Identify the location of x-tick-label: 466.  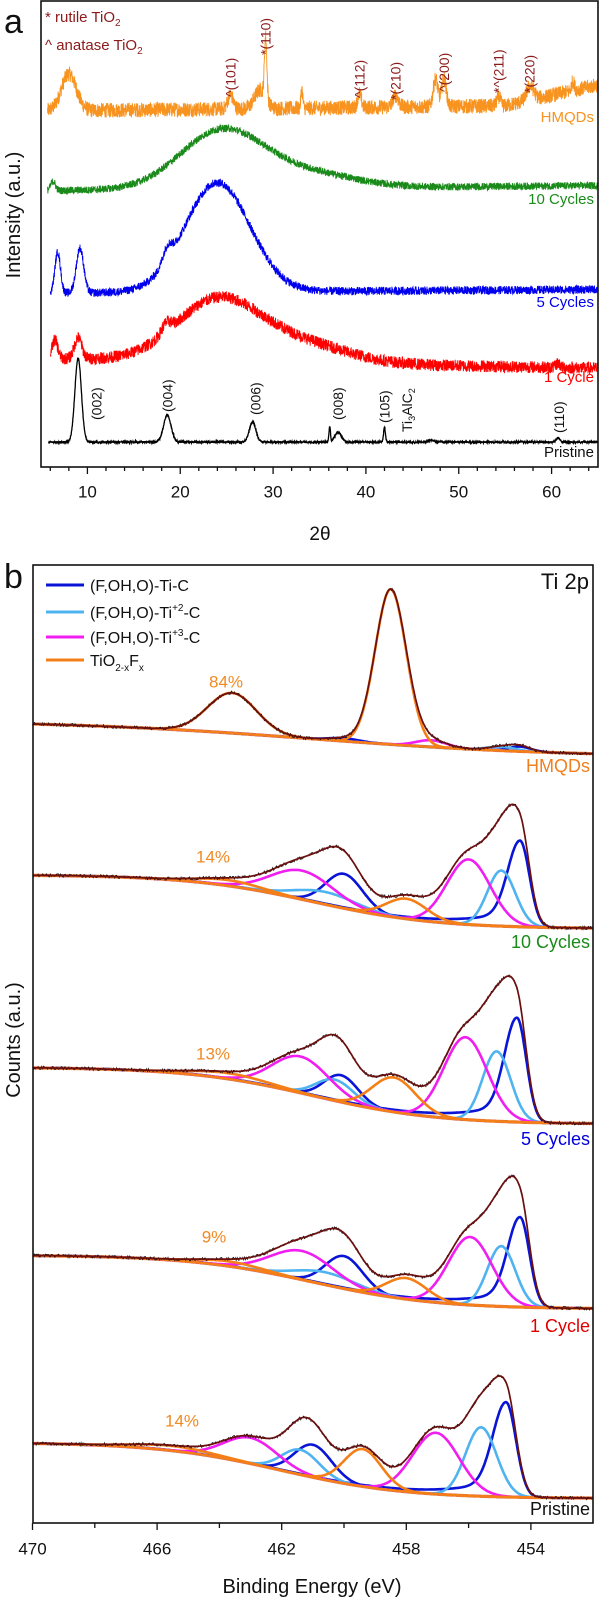
(157, 1548).